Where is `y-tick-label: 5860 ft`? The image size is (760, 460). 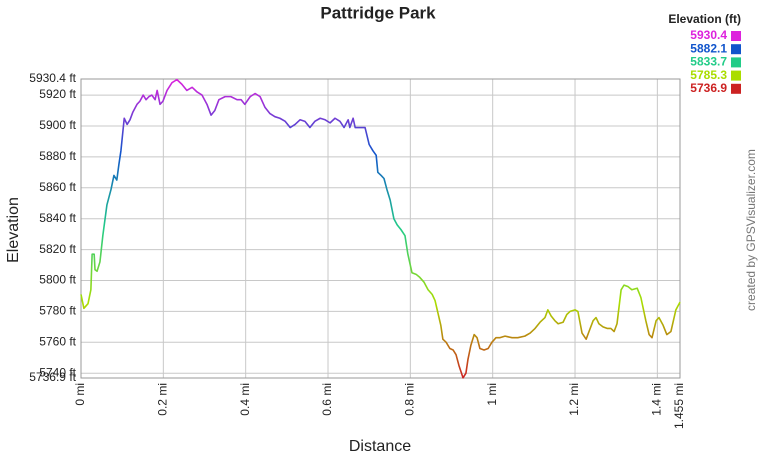 y-tick-label: 5860 ft is located at coordinates (57, 187).